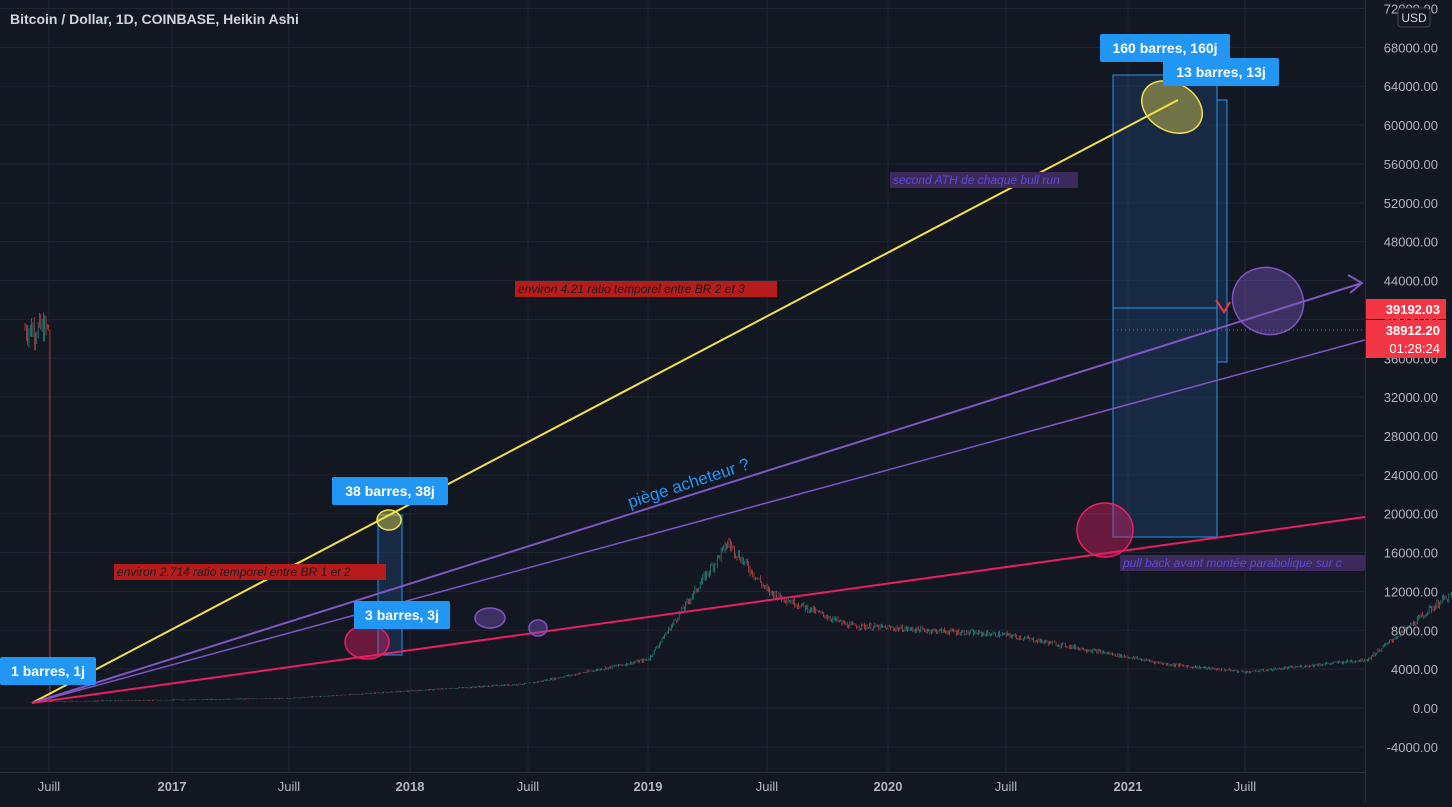  I want to click on price-tick-label: 12000.00, so click(1411, 591).